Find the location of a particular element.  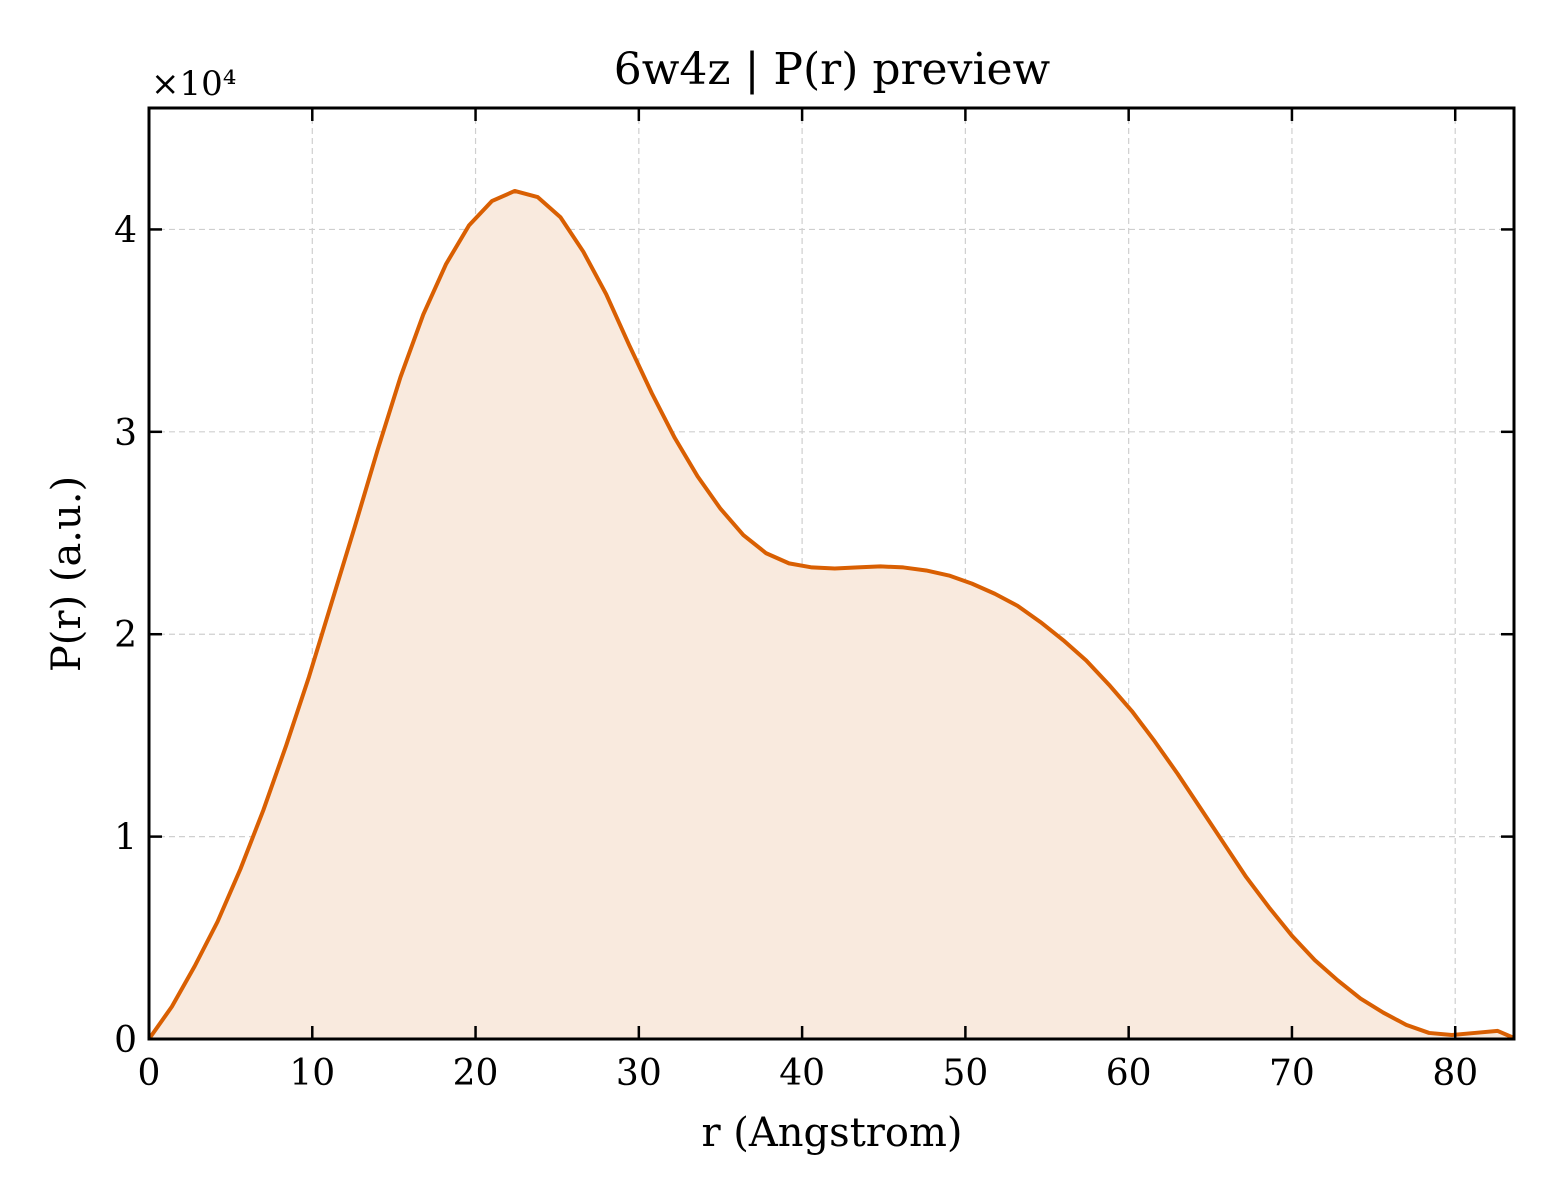

y-tick-label: 1 is located at coordinates (125, 838).